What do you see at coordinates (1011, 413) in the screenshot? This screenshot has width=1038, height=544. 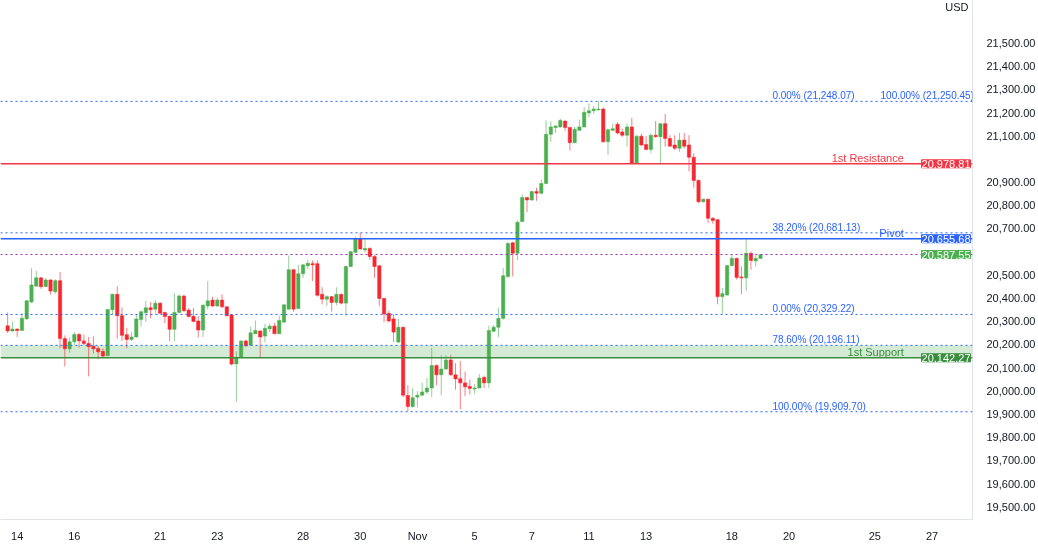 I see `y-tick-label: 19,900.00` at bounding box center [1011, 413].